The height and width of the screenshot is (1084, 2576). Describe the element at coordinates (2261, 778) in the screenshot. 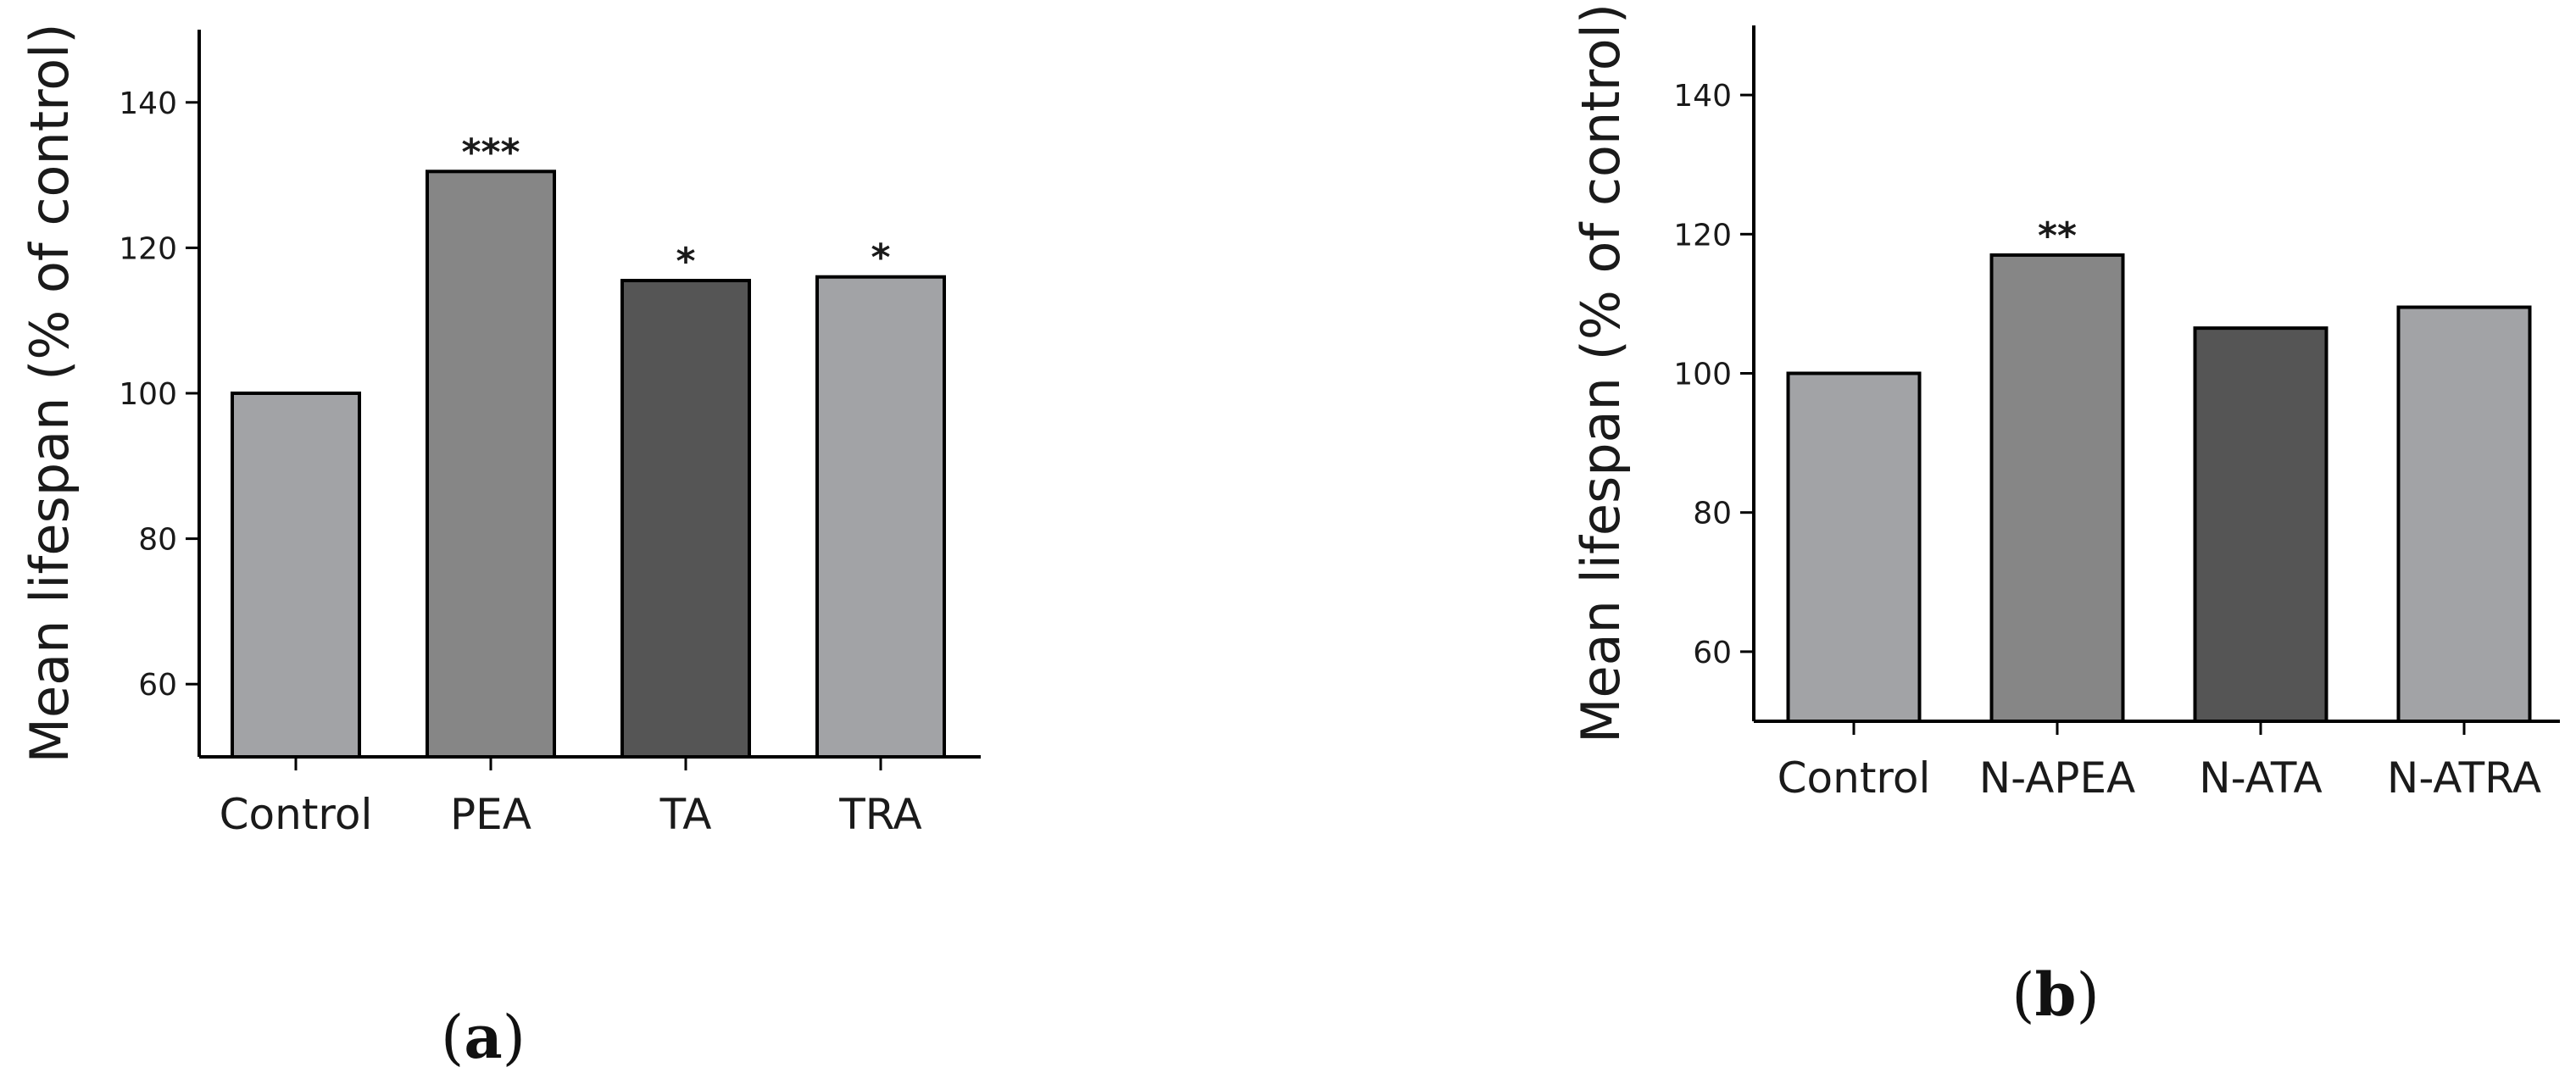

I see `category-label: N-ATA` at that location.